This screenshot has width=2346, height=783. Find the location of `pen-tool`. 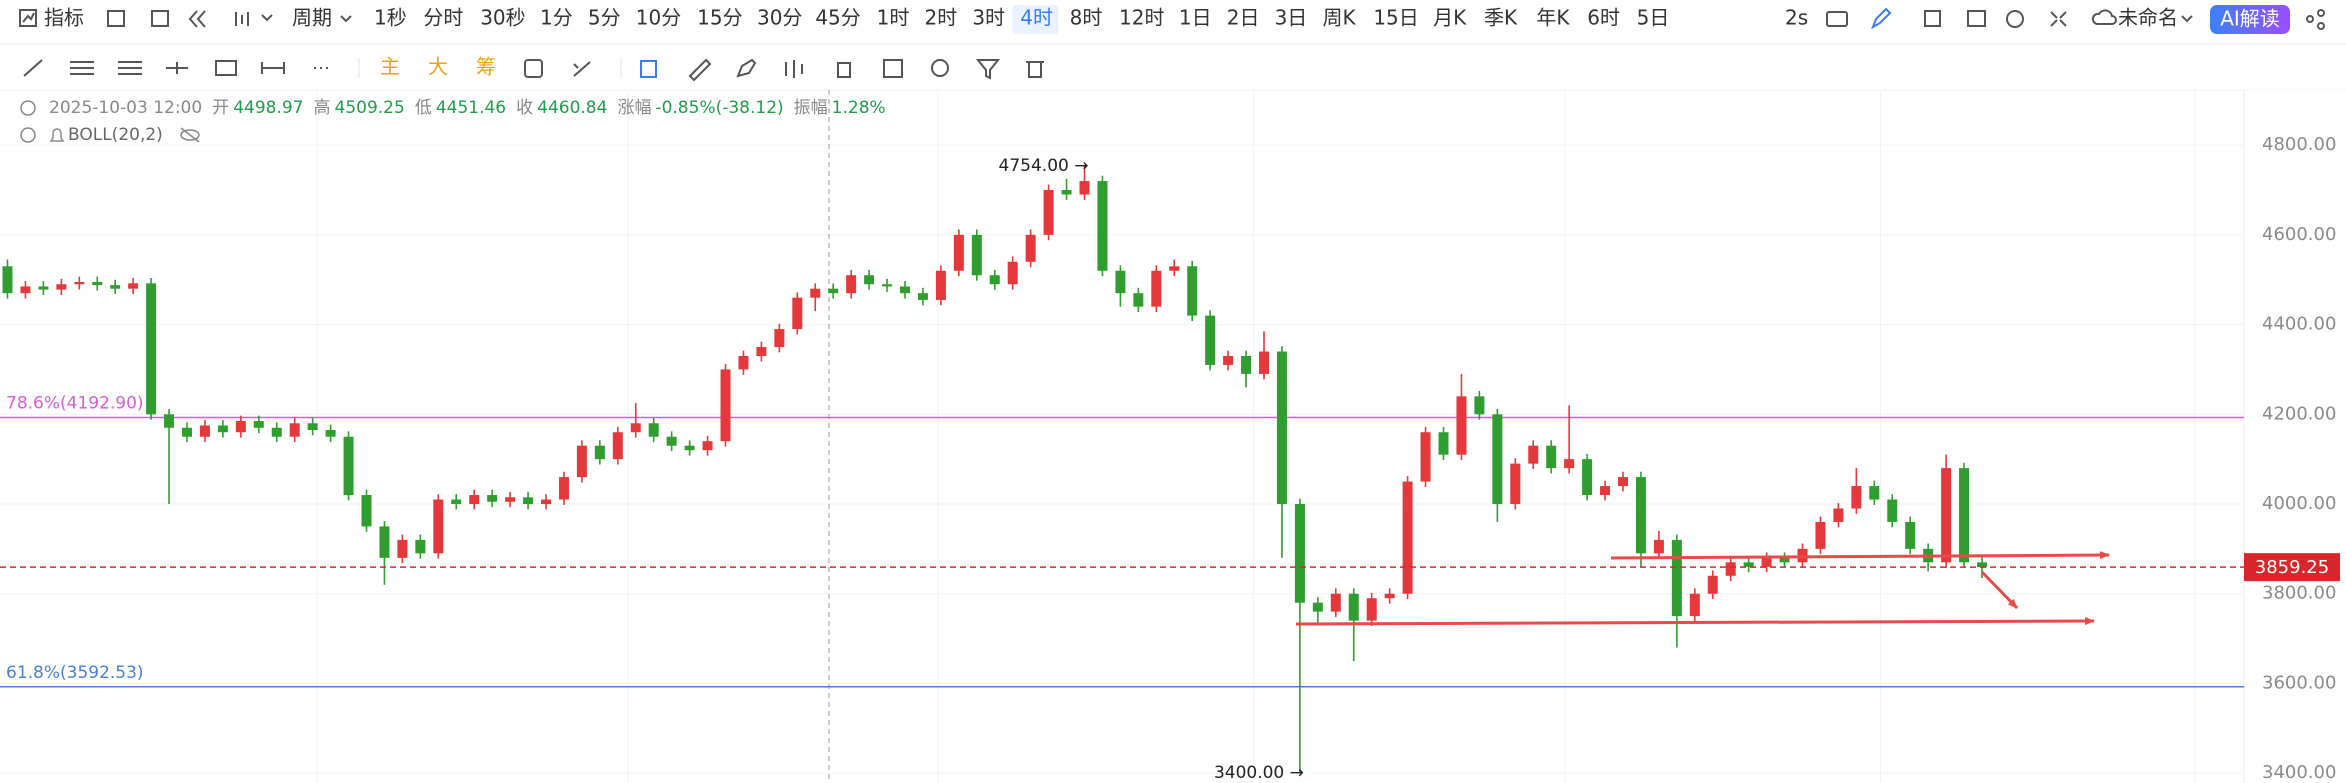

pen-tool is located at coordinates (746, 68).